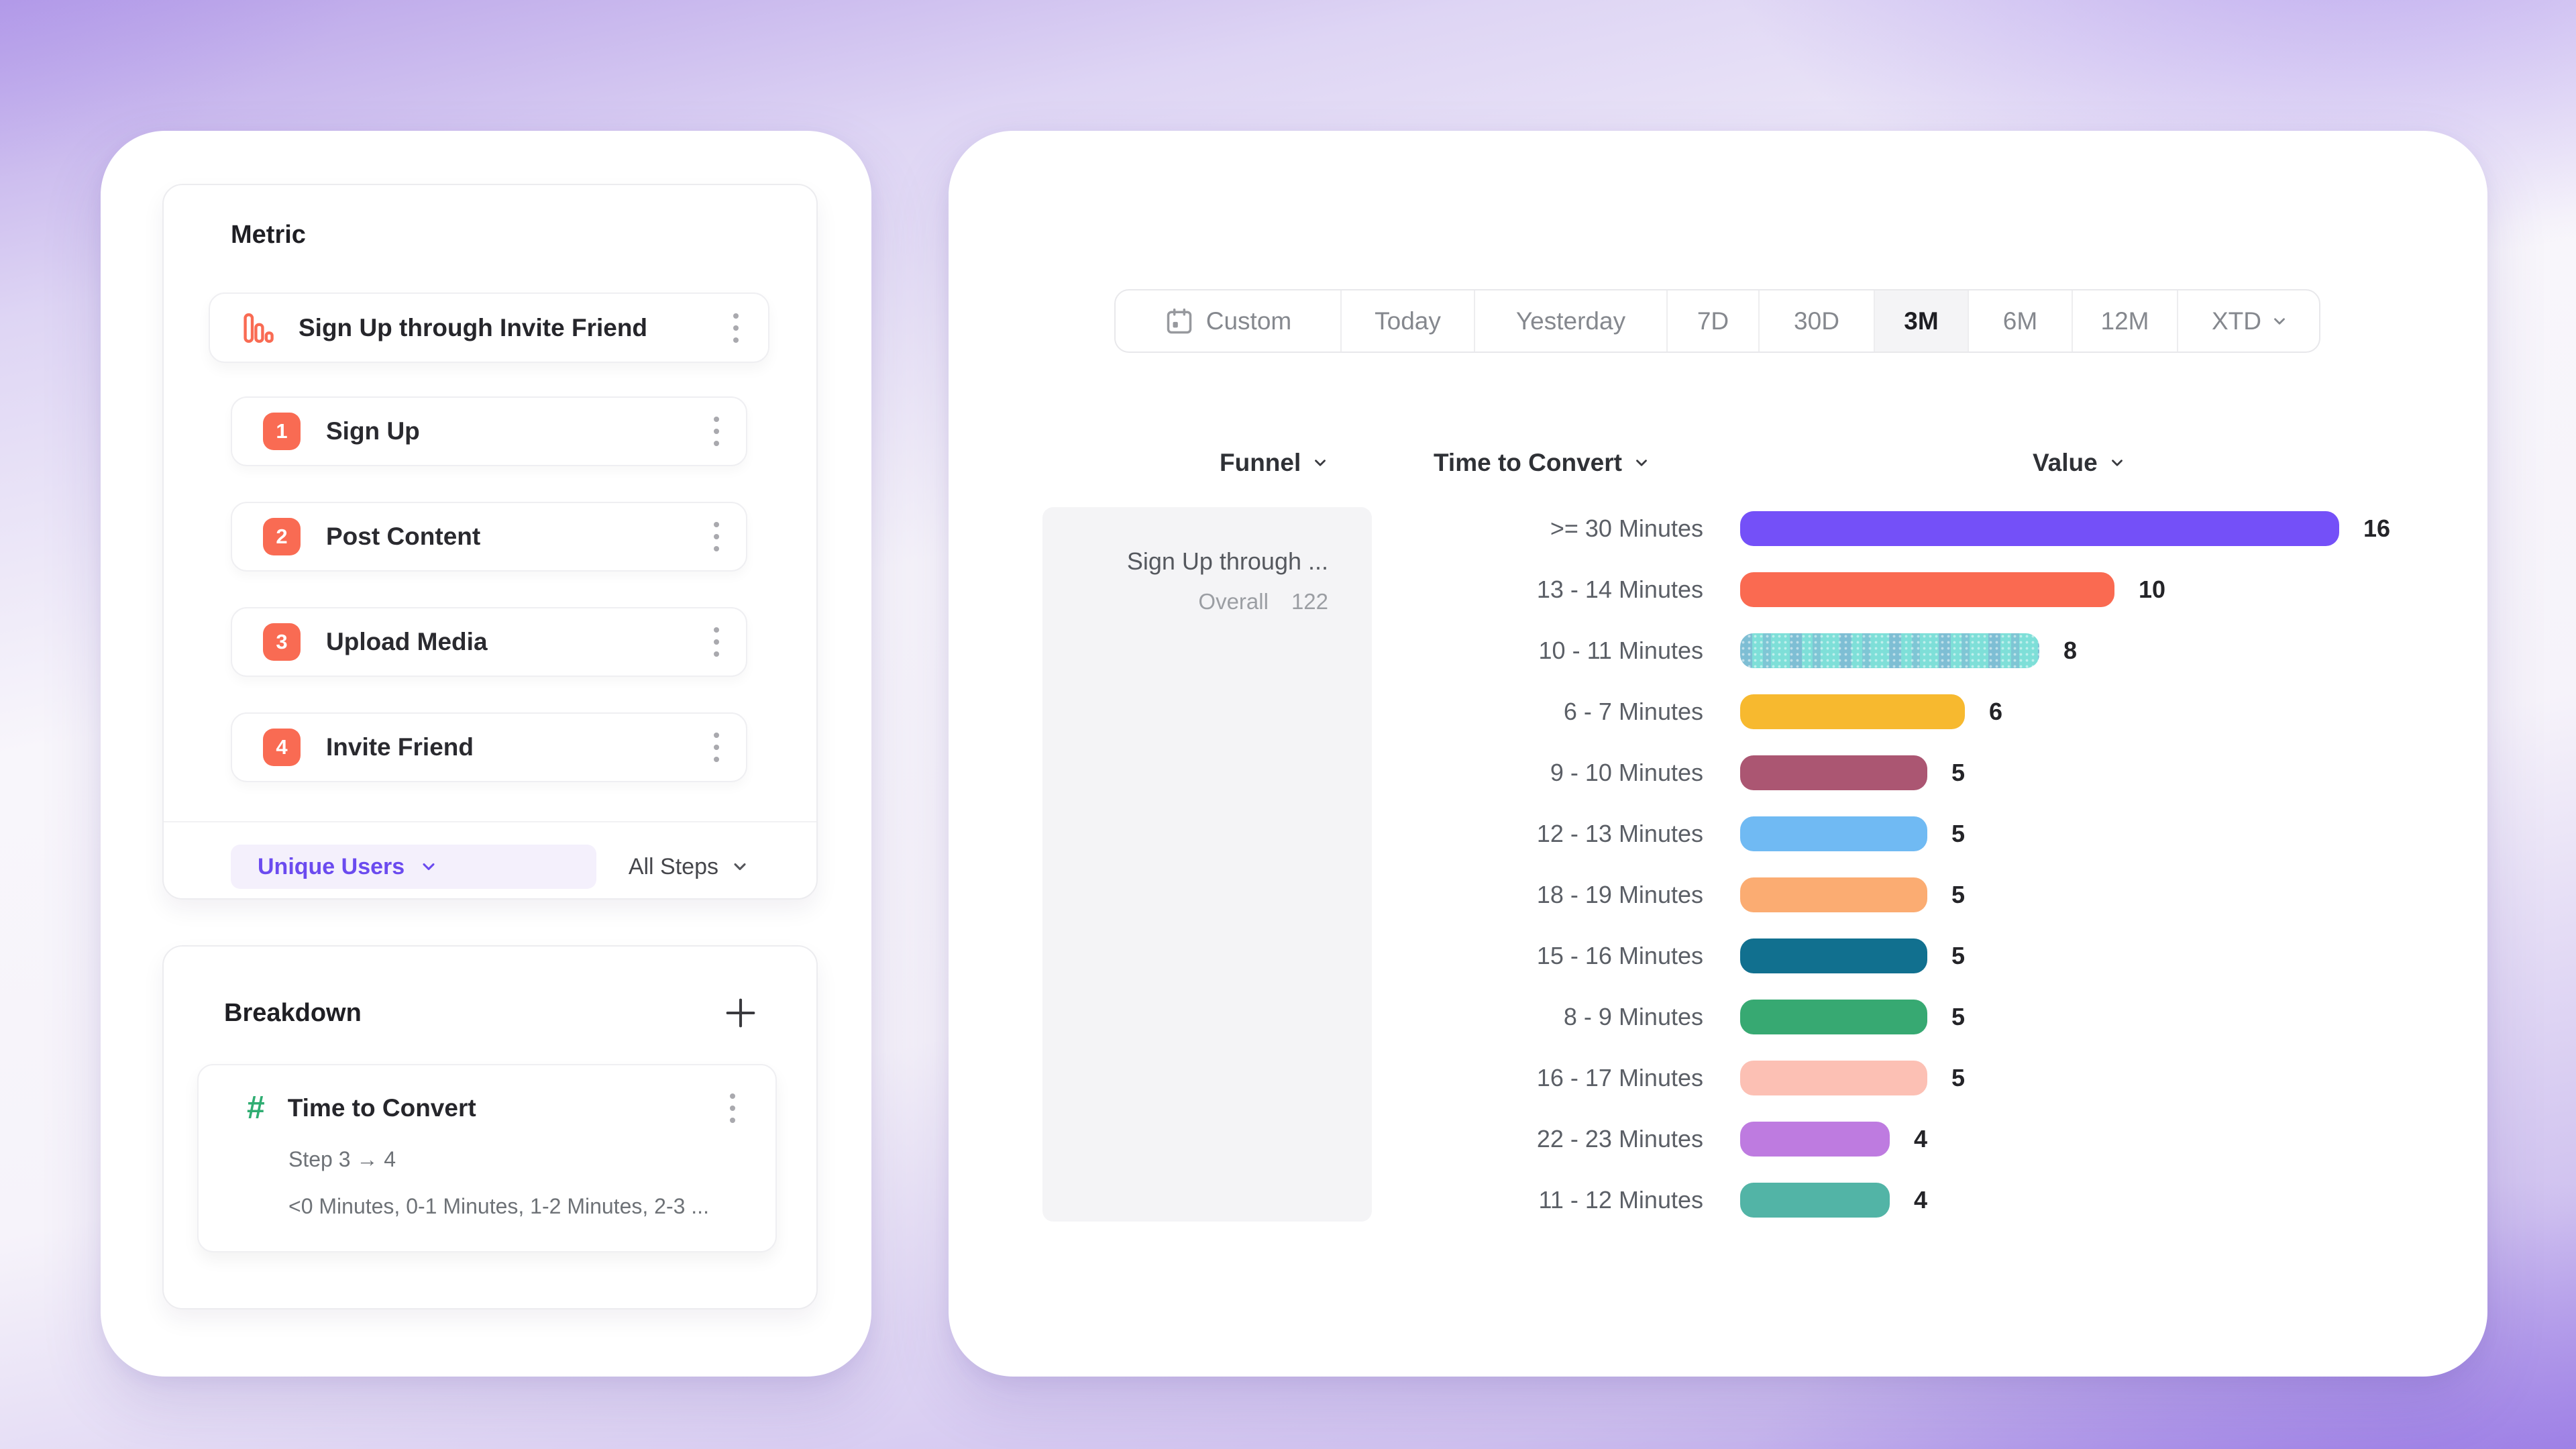 This screenshot has width=2576, height=1449. What do you see at coordinates (1619, 955) in the screenshot?
I see `bucket-label: 15 - 16 Minutes` at bounding box center [1619, 955].